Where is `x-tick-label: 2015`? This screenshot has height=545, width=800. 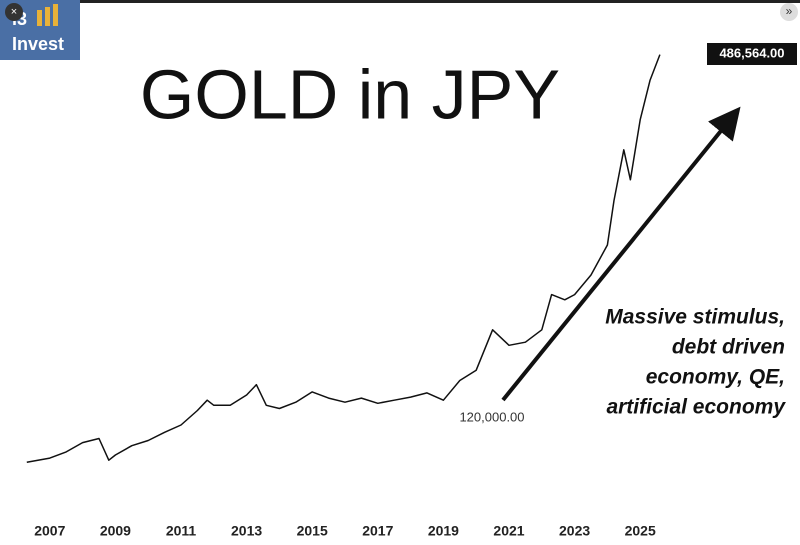
x-tick-label: 2015 is located at coordinates (312, 531).